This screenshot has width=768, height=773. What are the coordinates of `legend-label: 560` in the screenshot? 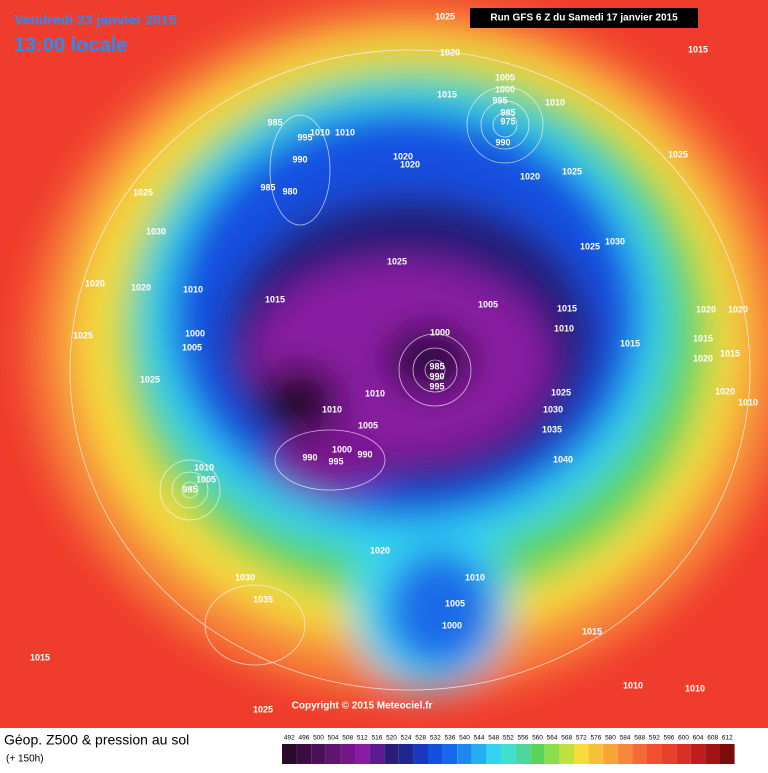 It's located at (537, 738).